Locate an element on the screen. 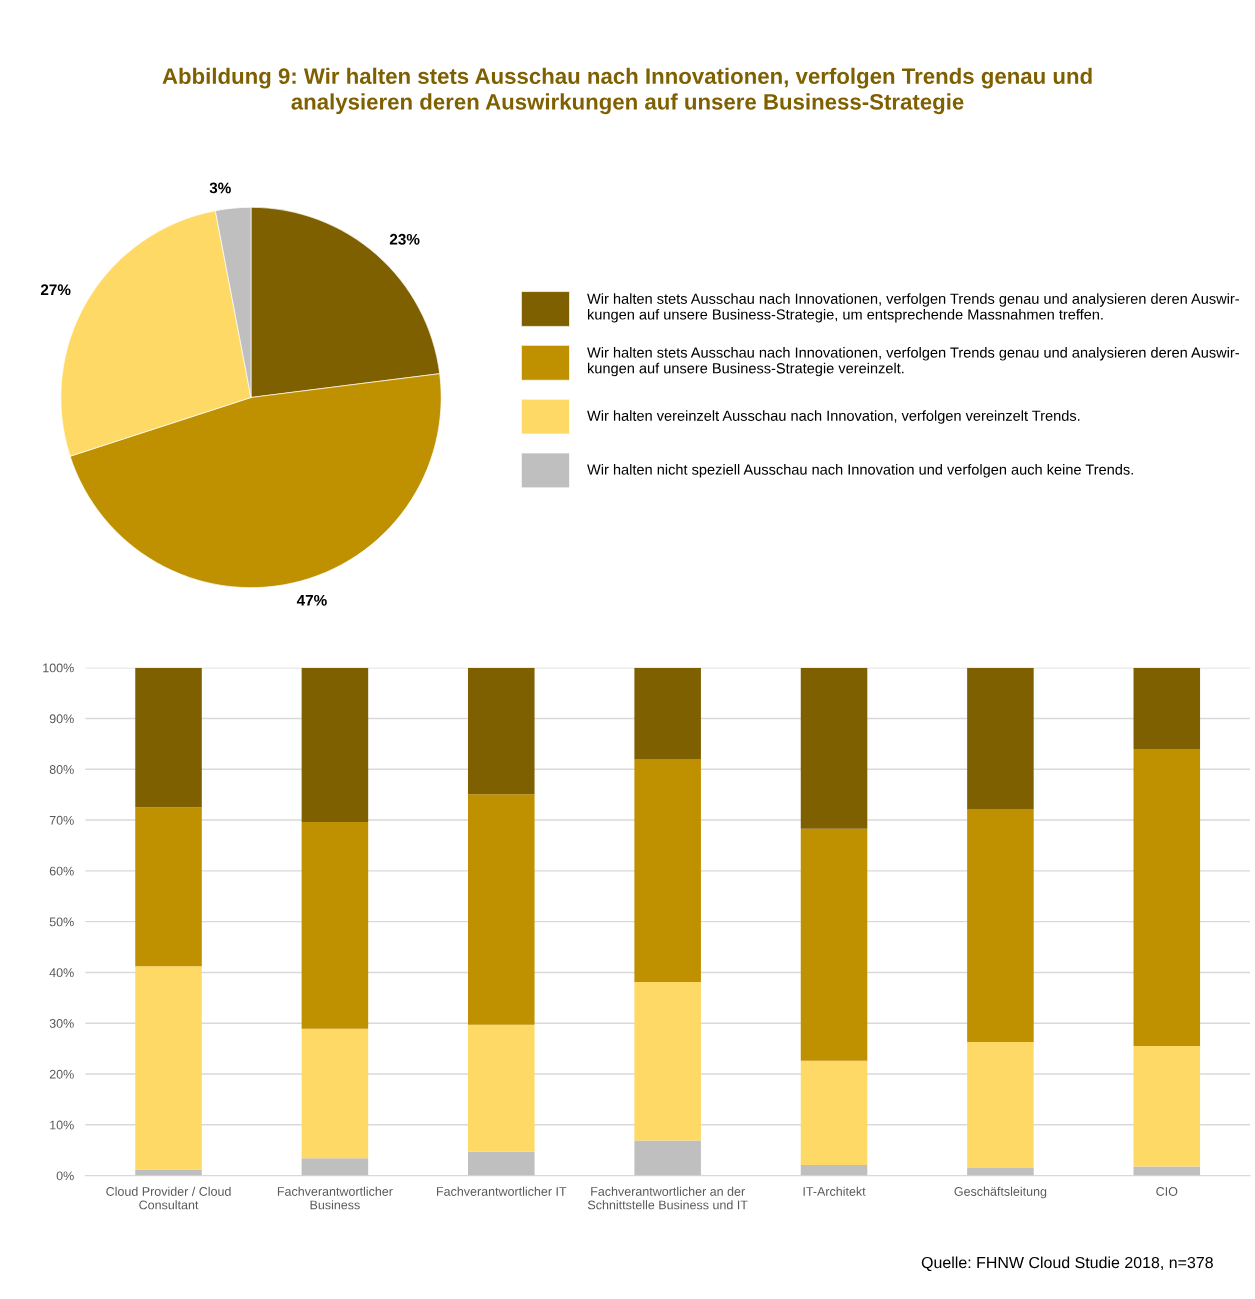  data-label: 47% is located at coordinates (311, 600).